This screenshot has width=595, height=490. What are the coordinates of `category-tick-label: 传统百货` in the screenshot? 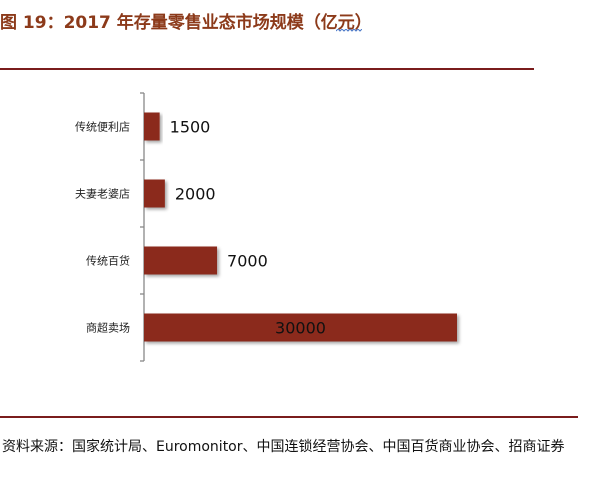 It's located at (108, 261).